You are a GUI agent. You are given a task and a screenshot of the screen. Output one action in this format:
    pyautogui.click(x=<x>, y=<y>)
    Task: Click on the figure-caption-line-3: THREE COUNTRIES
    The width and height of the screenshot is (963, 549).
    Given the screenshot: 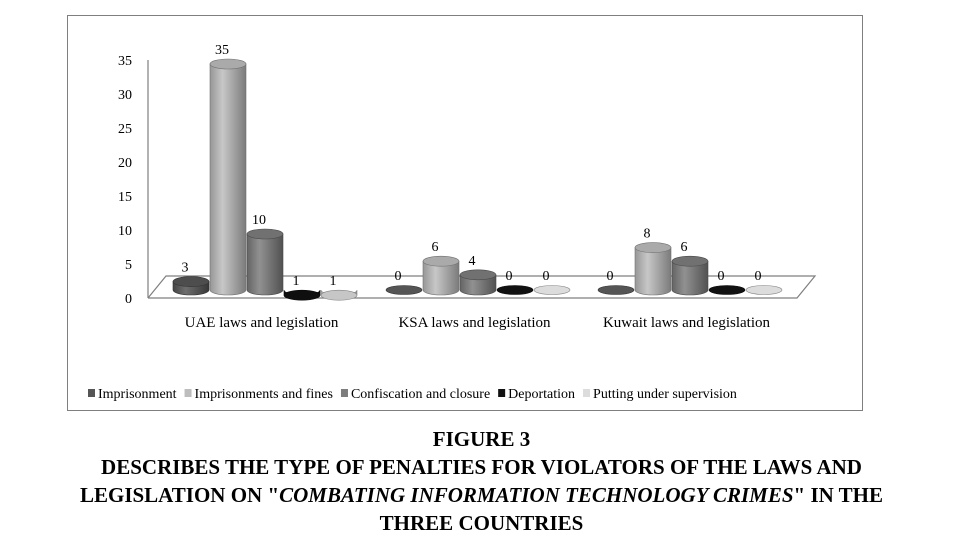 What is the action you would take?
    pyautogui.click(x=481, y=523)
    